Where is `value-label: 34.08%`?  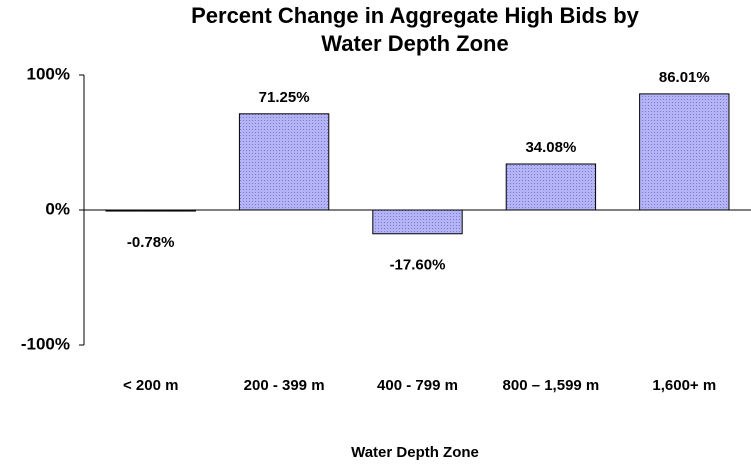
value-label: 34.08% is located at coordinates (550, 147).